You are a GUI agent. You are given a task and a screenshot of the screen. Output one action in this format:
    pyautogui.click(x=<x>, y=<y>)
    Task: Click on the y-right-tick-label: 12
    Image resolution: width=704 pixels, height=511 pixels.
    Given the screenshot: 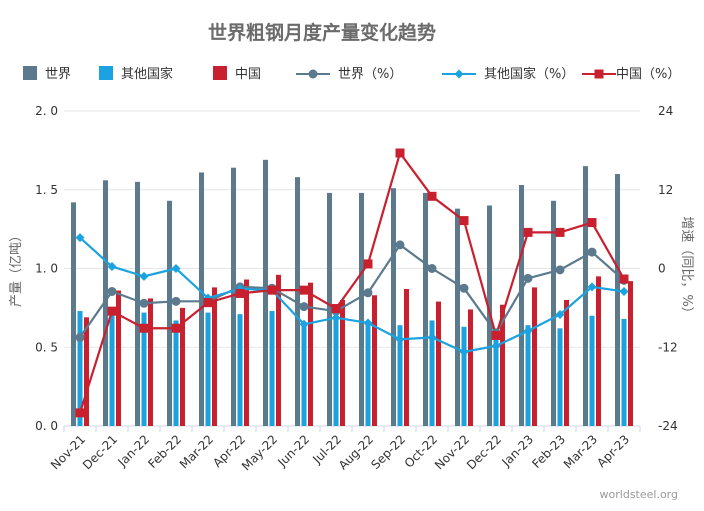 What is the action you would take?
    pyautogui.click(x=665, y=190)
    